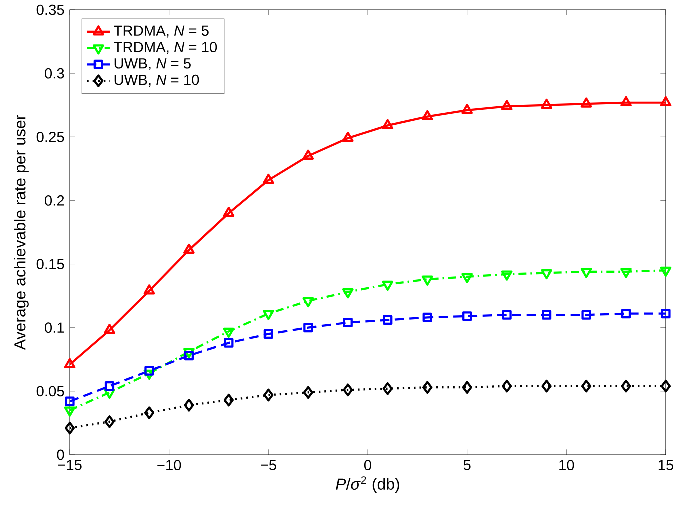  Describe the element at coordinates (54, 73) in the screenshot. I see `y-tick-label: 0.3` at that location.